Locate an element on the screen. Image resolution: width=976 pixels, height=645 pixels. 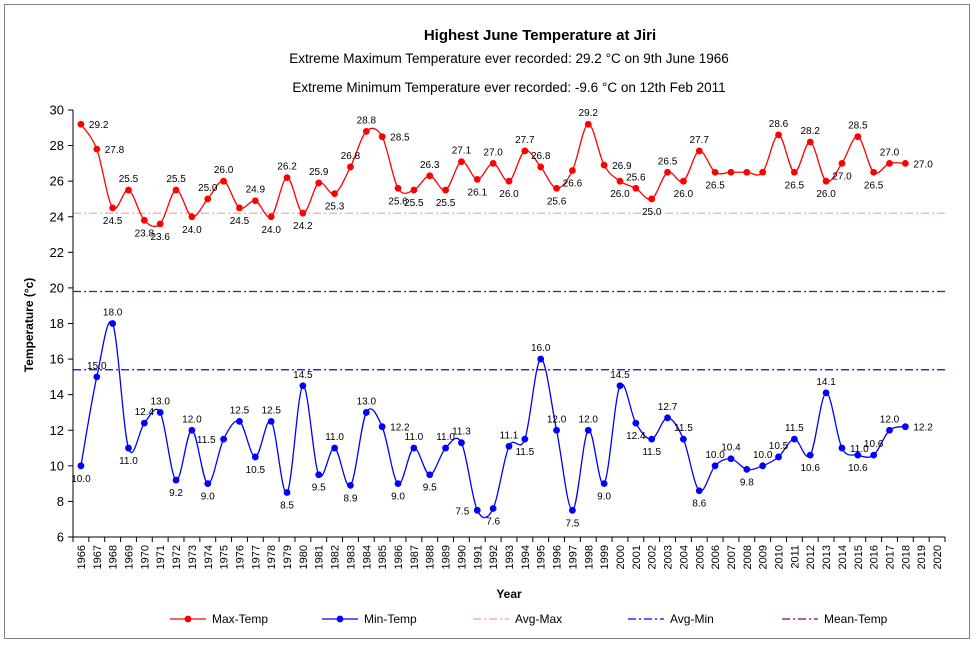
data-label-max-temp: 24.2 is located at coordinates (303, 226).